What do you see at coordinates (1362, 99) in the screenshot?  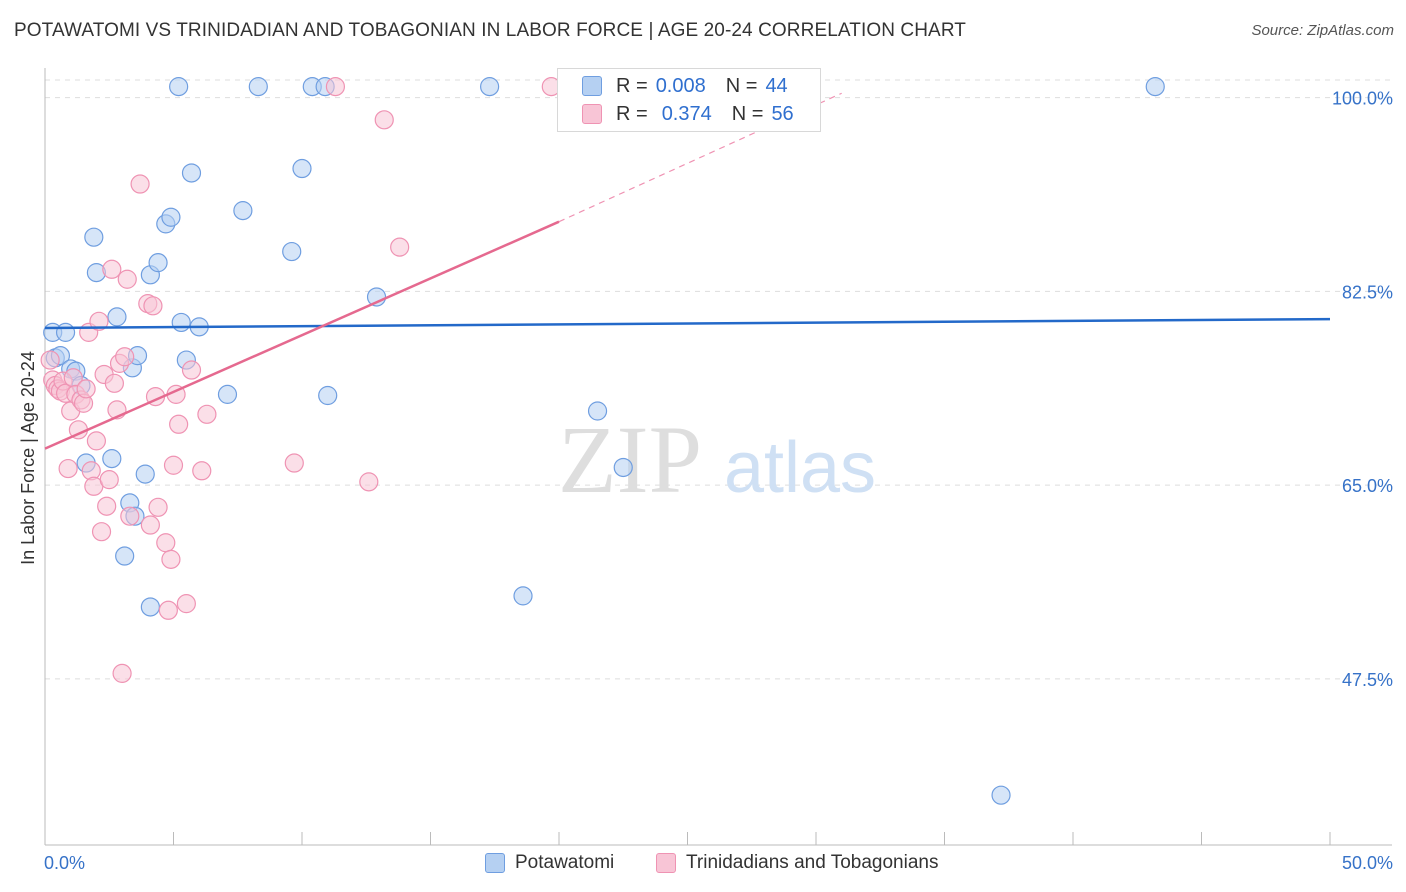 I see `y-tick-label: 100.0%` at bounding box center [1362, 99].